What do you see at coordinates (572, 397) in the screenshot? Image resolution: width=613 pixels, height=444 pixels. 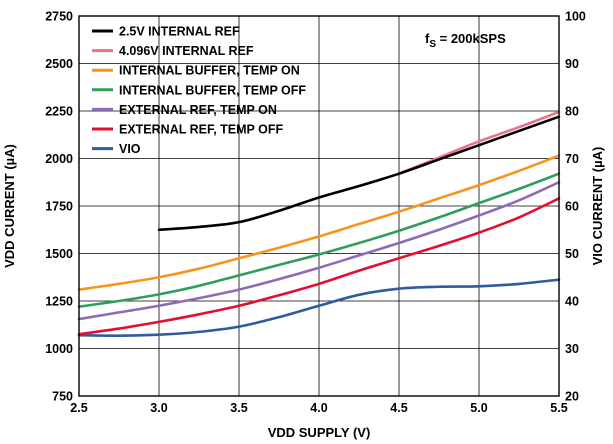 I see `y2-tick-label: 20` at bounding box center [572, 397].